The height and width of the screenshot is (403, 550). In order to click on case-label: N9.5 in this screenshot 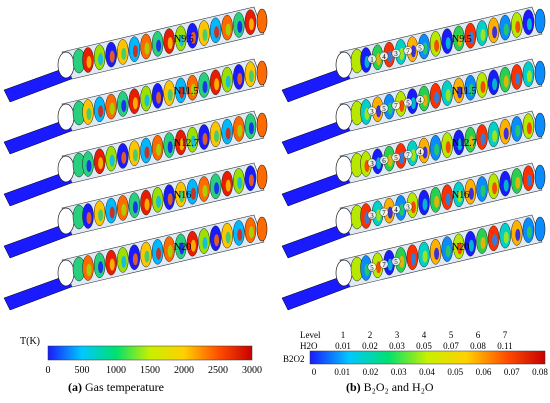, I will do `click(184, 39)`.